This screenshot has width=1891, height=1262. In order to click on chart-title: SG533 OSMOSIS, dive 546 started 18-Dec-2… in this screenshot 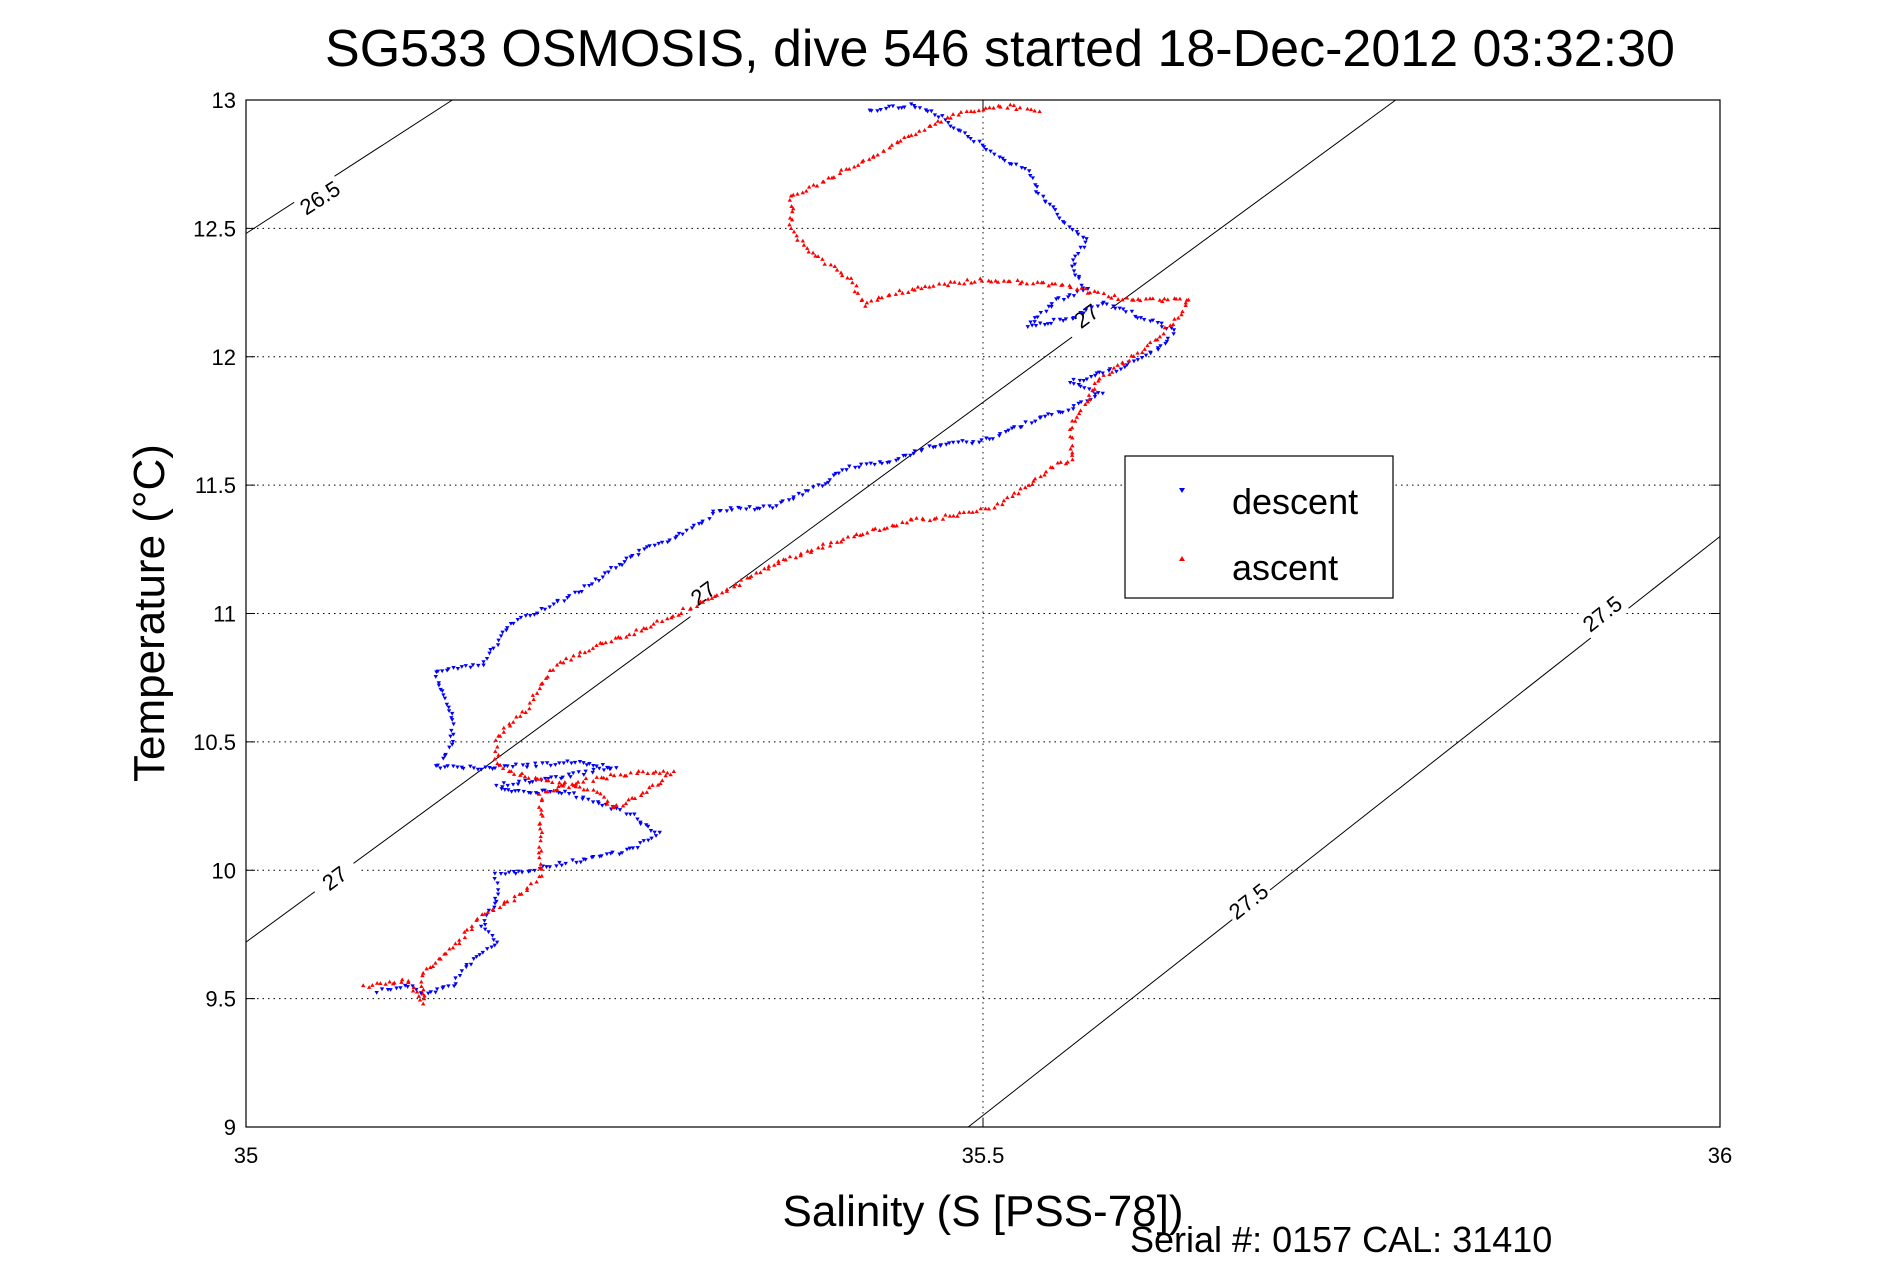, I will do `click(1000, 49)`.